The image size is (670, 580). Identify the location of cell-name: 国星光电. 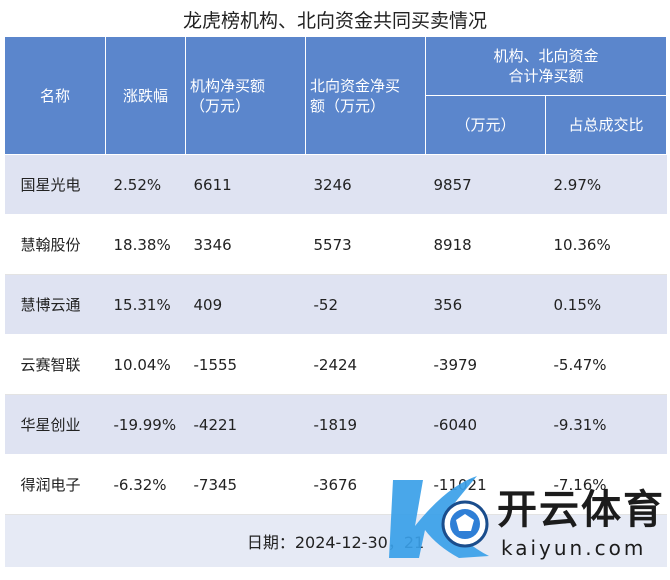
(55, 184).